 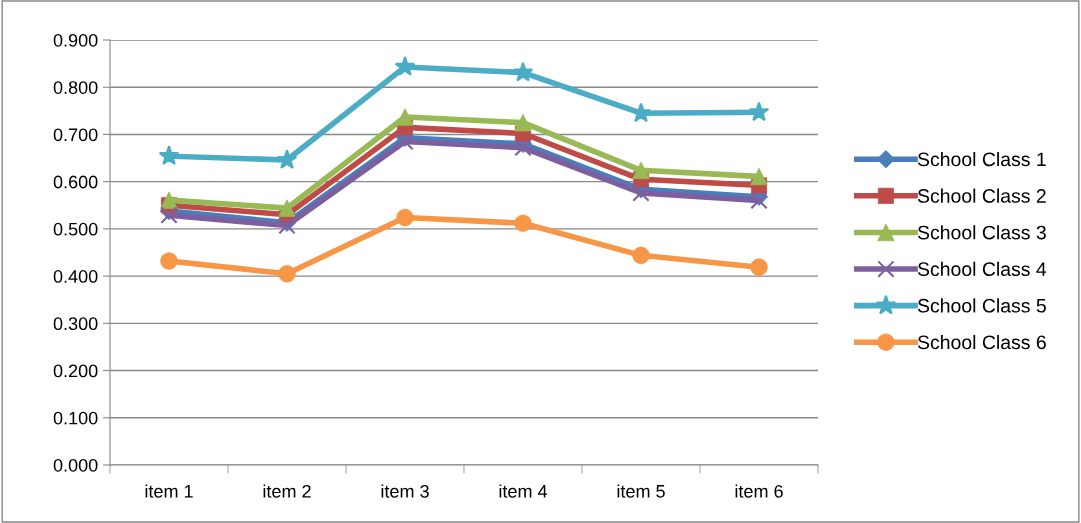 I want to click on x-tick-label: item 2, so click(x=287, y=491).